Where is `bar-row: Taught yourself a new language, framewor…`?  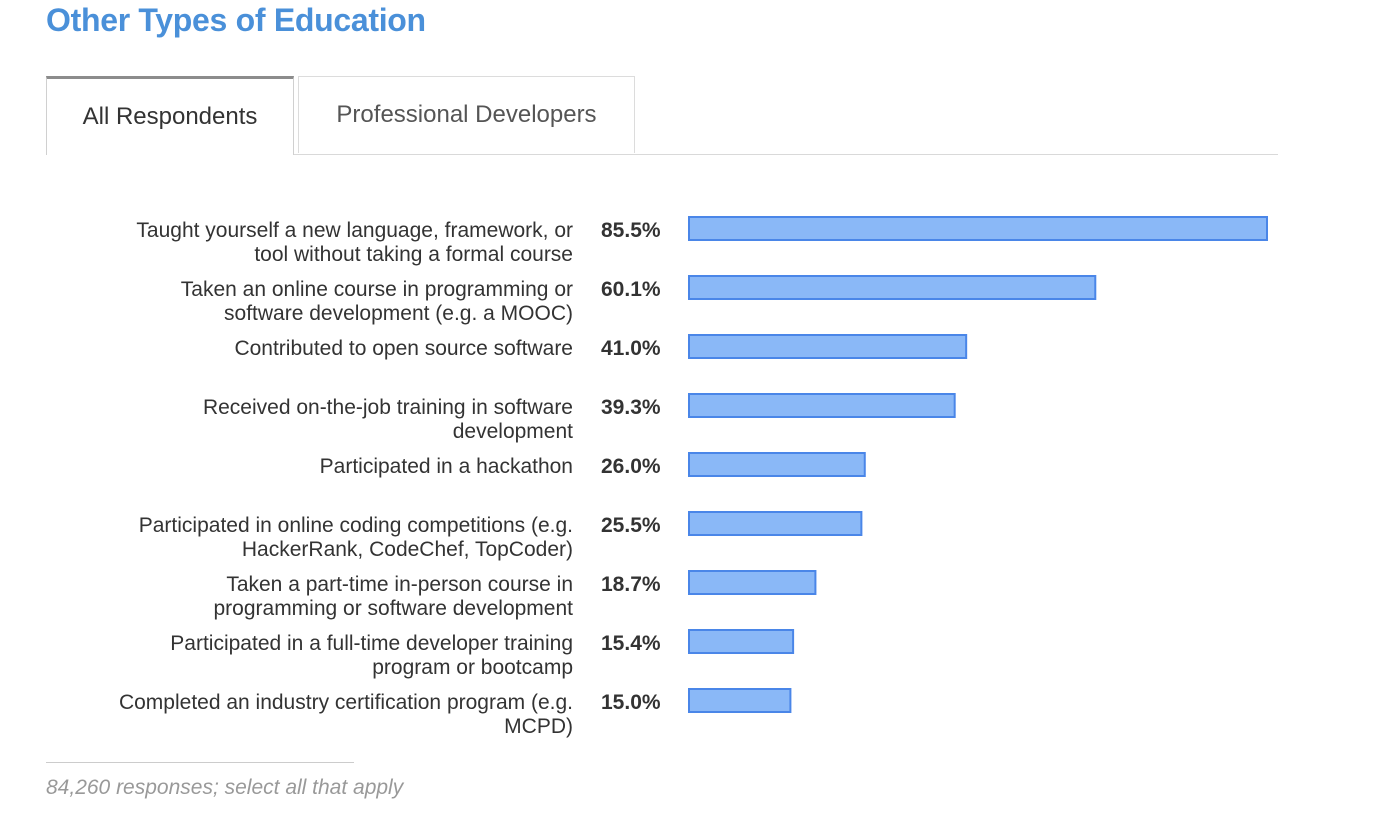 bar-row: Taught yourself a new language, framewor… is located at coordinates (702, 241).